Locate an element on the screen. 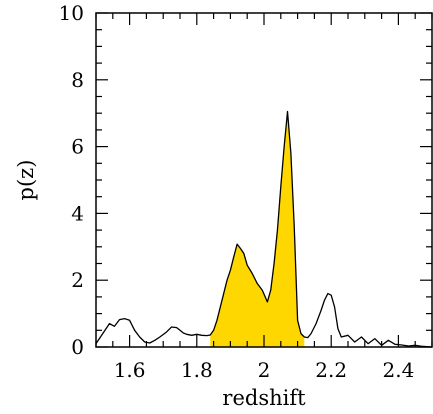 The image size is (433, 414). x-tick-label: 2.4 is located at coordinates (398, 370).